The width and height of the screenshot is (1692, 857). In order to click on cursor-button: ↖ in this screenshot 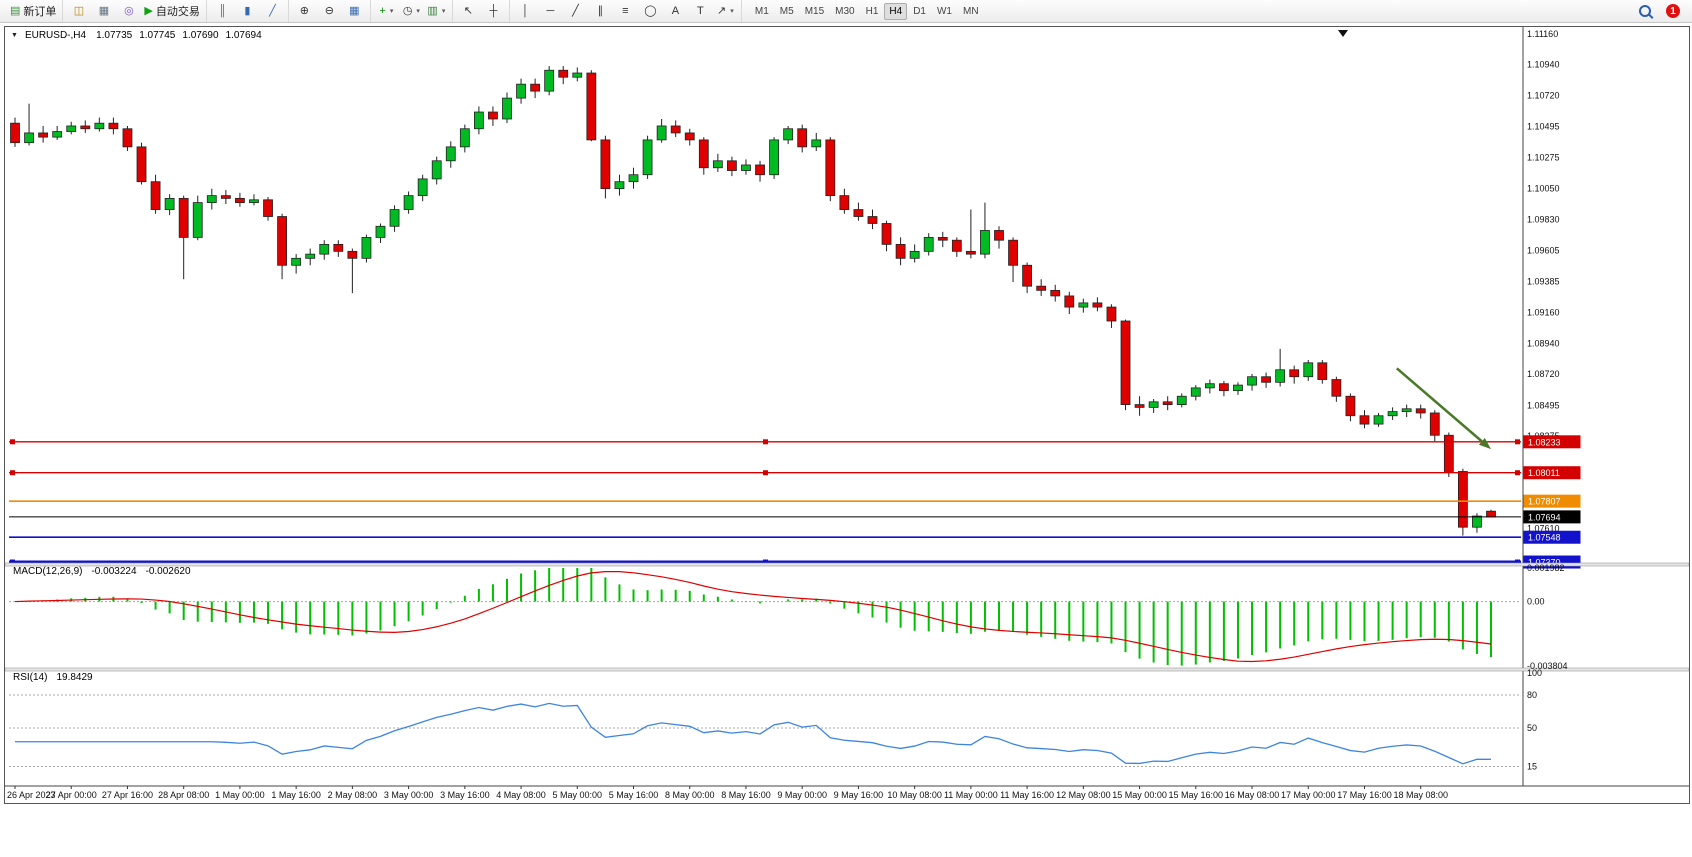, I will do `click(468, 11)`.